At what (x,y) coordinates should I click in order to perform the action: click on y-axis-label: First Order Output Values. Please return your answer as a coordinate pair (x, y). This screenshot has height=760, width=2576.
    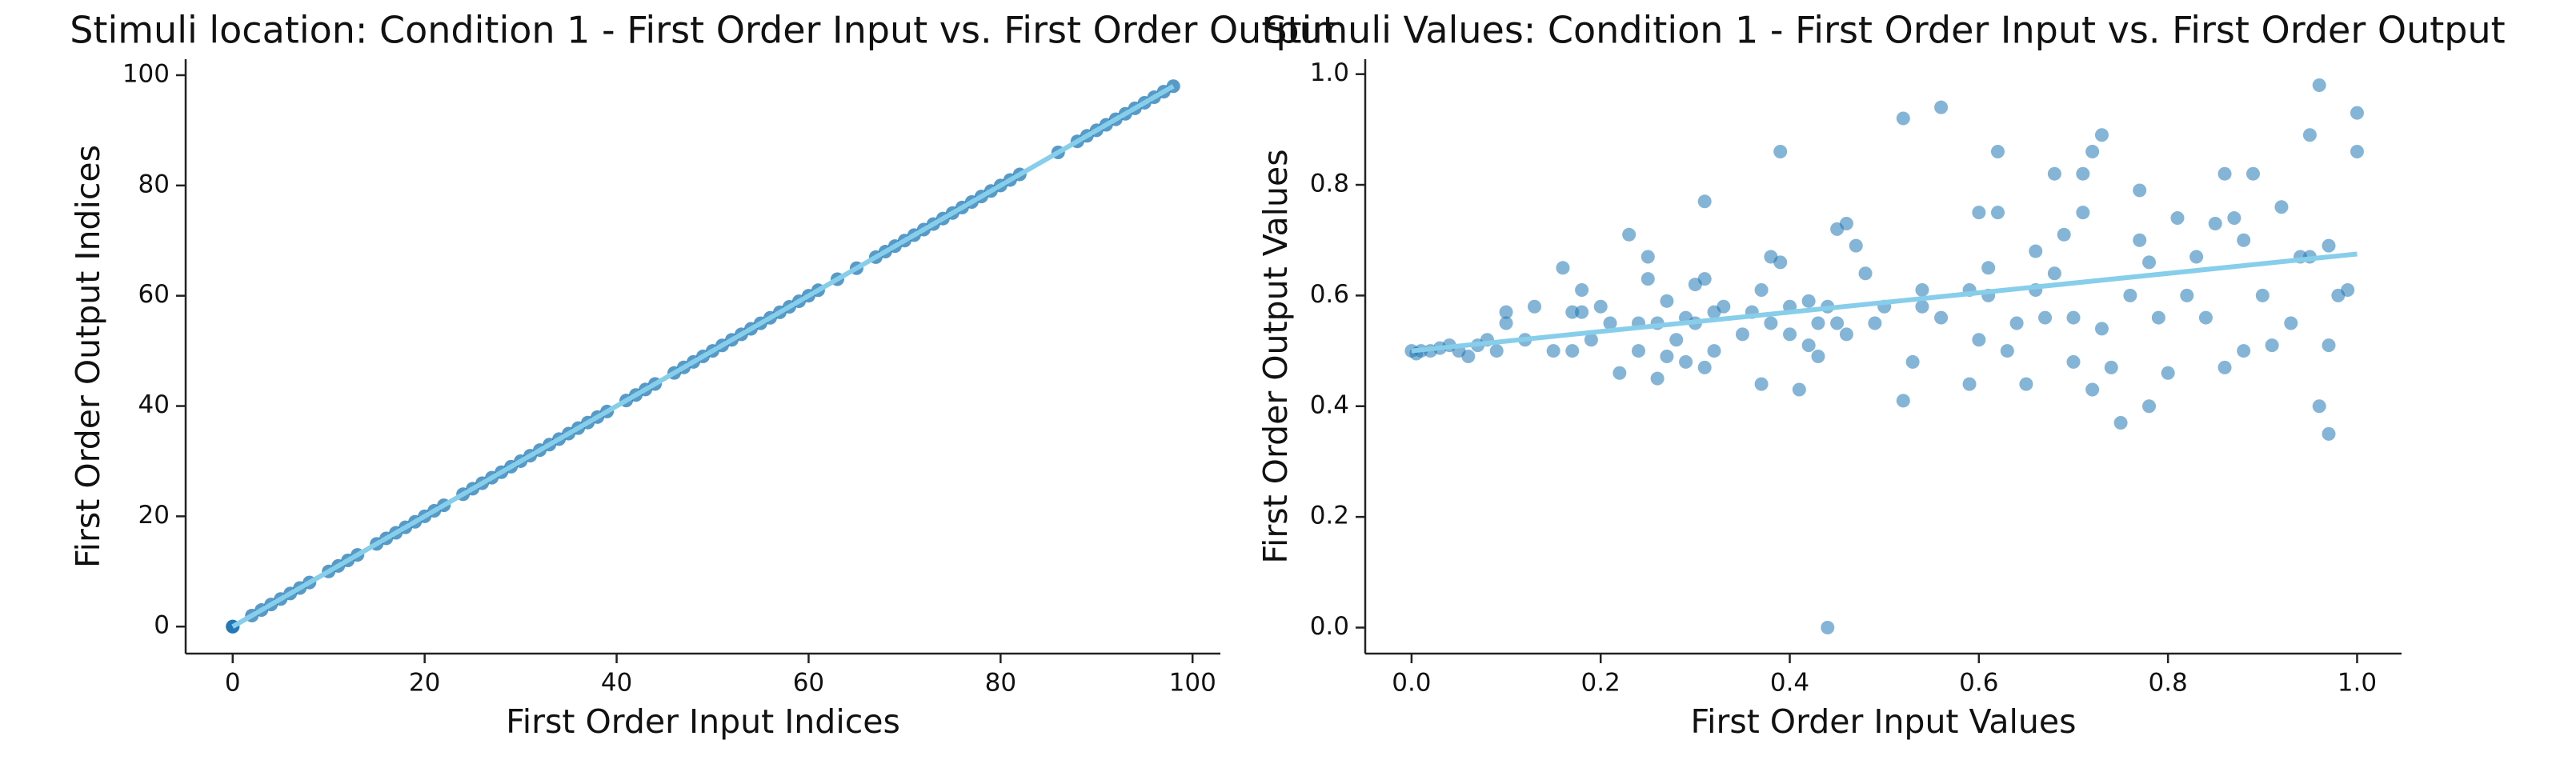
    Looking at the image, I should click on (1275, 356).